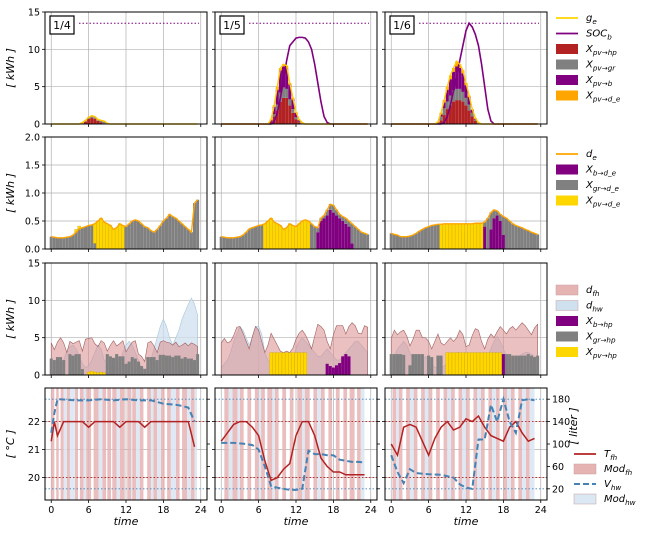 The height and width of the screenshot is (541, 654). I want to click on y-tick-label: 15, so click(34, 13).